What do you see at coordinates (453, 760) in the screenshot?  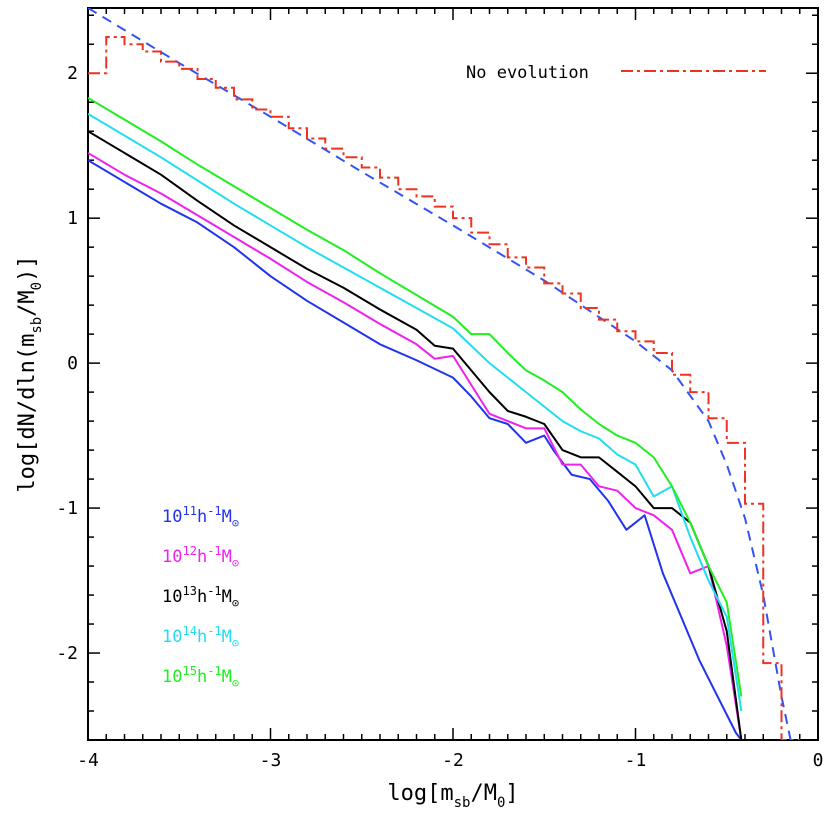 I see `x-tick-label: -2` at bounding box center [453, 760].